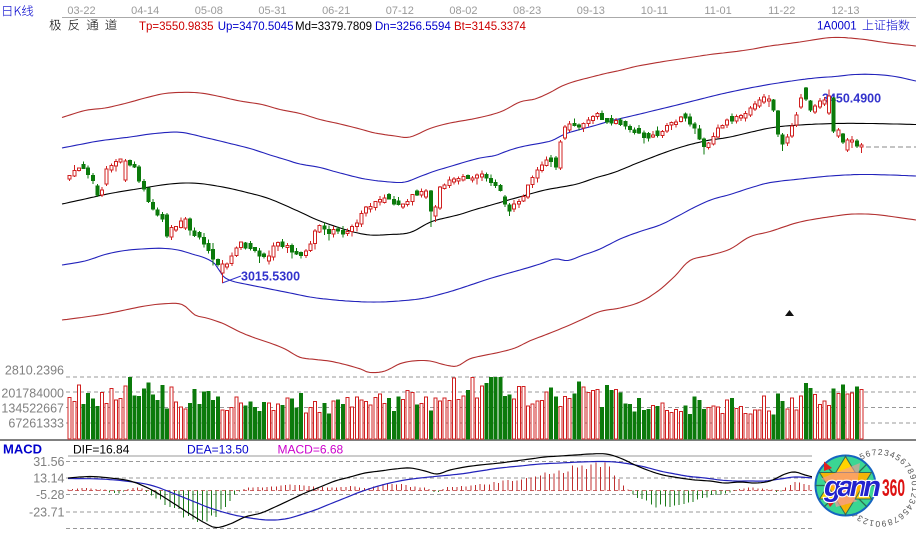 The height and width of the screenshot is (535, 916). What do you see at coordinates (413, 27) in the screenshot?
I see `svg-text: Dn=3256.5594` at bounding box center [413, 27].